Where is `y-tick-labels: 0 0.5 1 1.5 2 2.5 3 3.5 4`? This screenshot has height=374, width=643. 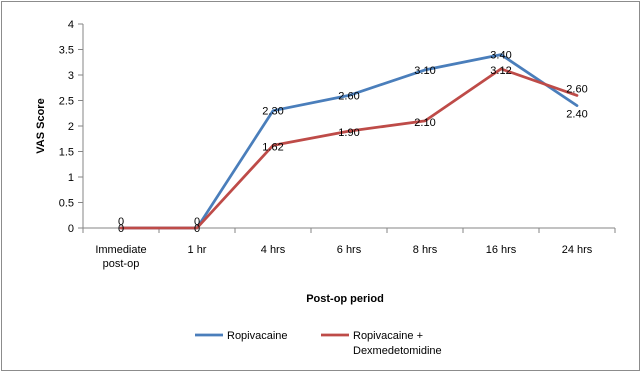
y-tick-labels: 0 0.5 1 1.5 2 2.5 3 3.5 4 is located at coordinates (66, 127).